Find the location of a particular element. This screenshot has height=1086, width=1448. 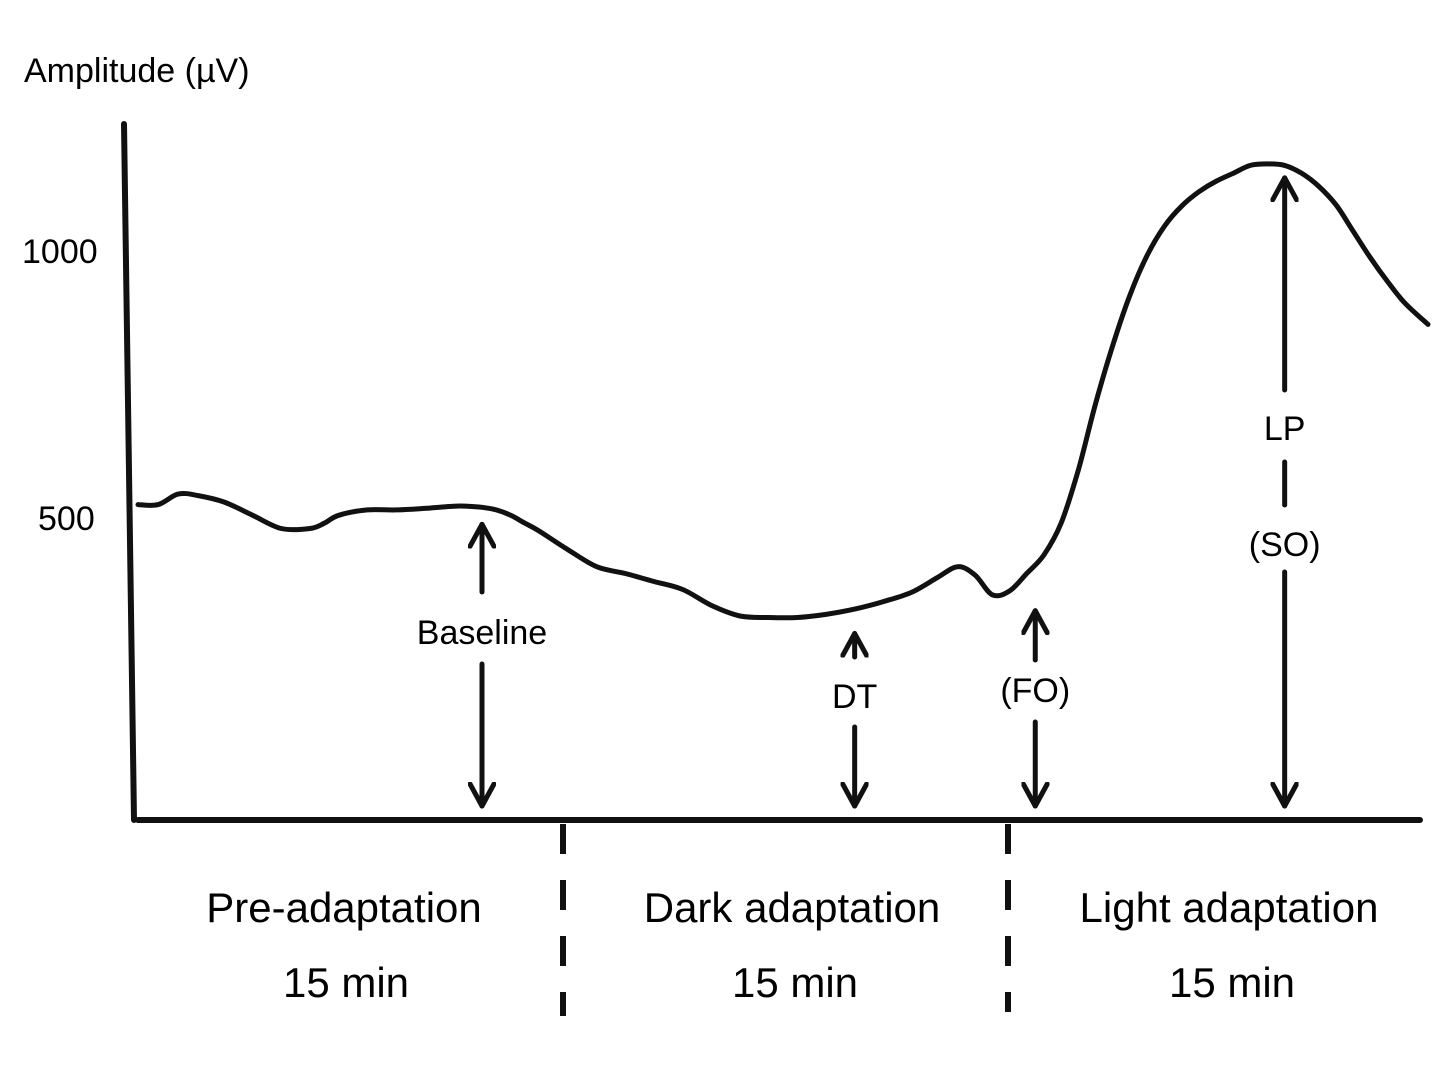

y-axis is located at coordinates (129, 472).